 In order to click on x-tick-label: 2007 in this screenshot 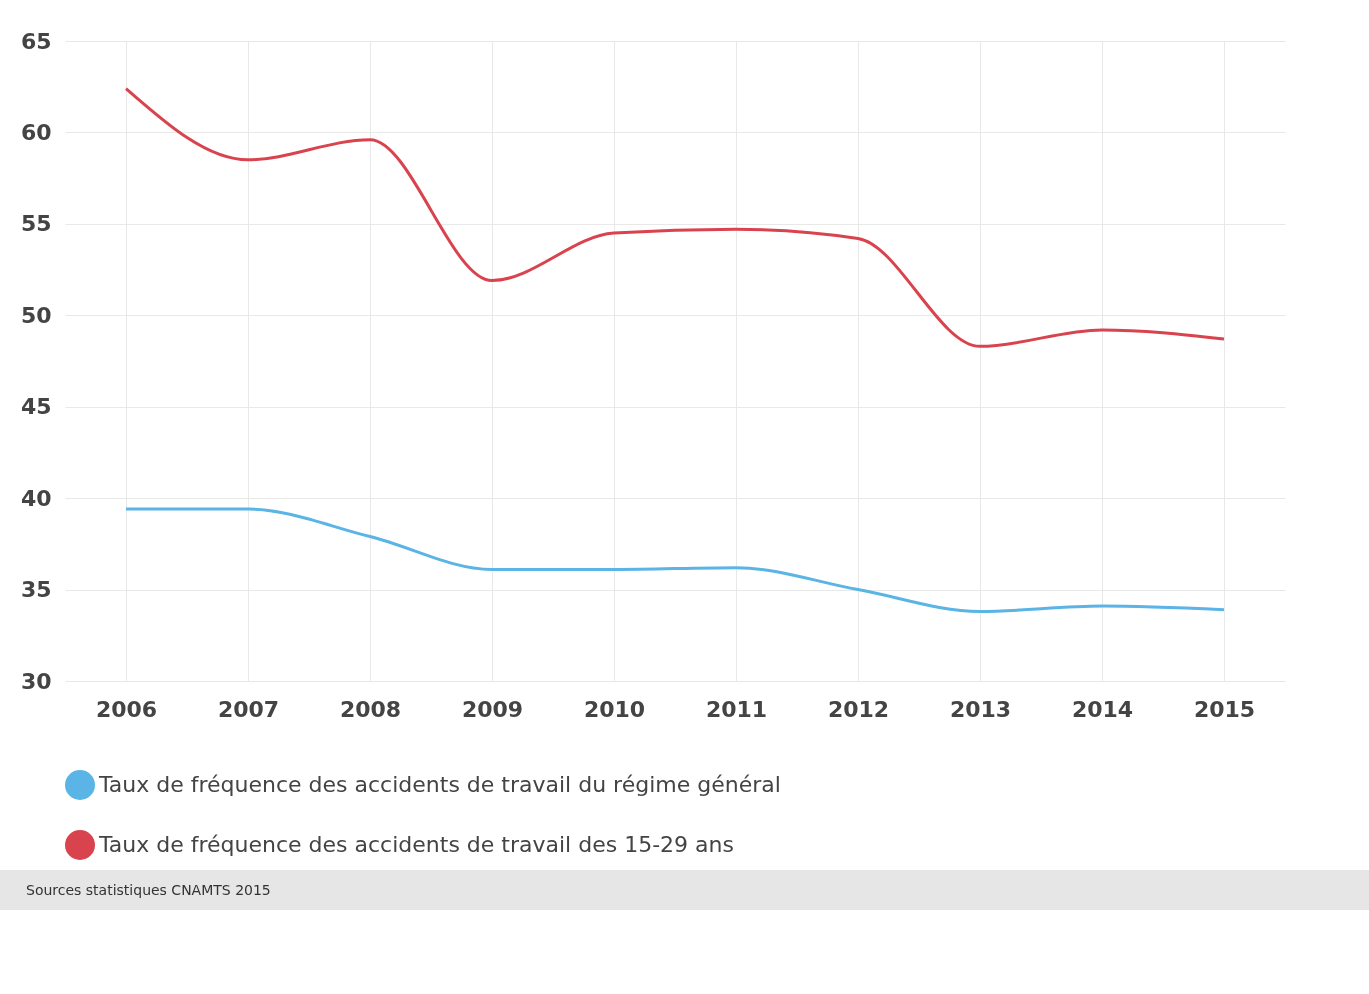, I will do `click(248, 709)`.